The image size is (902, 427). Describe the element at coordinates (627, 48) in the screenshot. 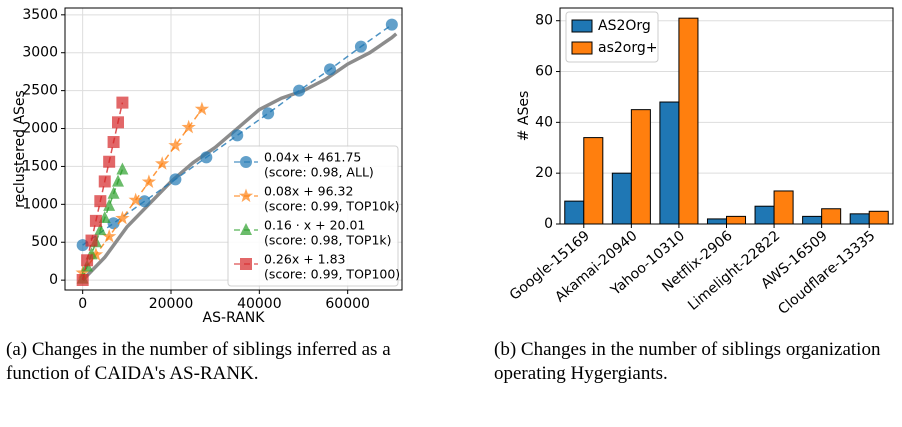

I see `legend-label: as2org+` at that location.